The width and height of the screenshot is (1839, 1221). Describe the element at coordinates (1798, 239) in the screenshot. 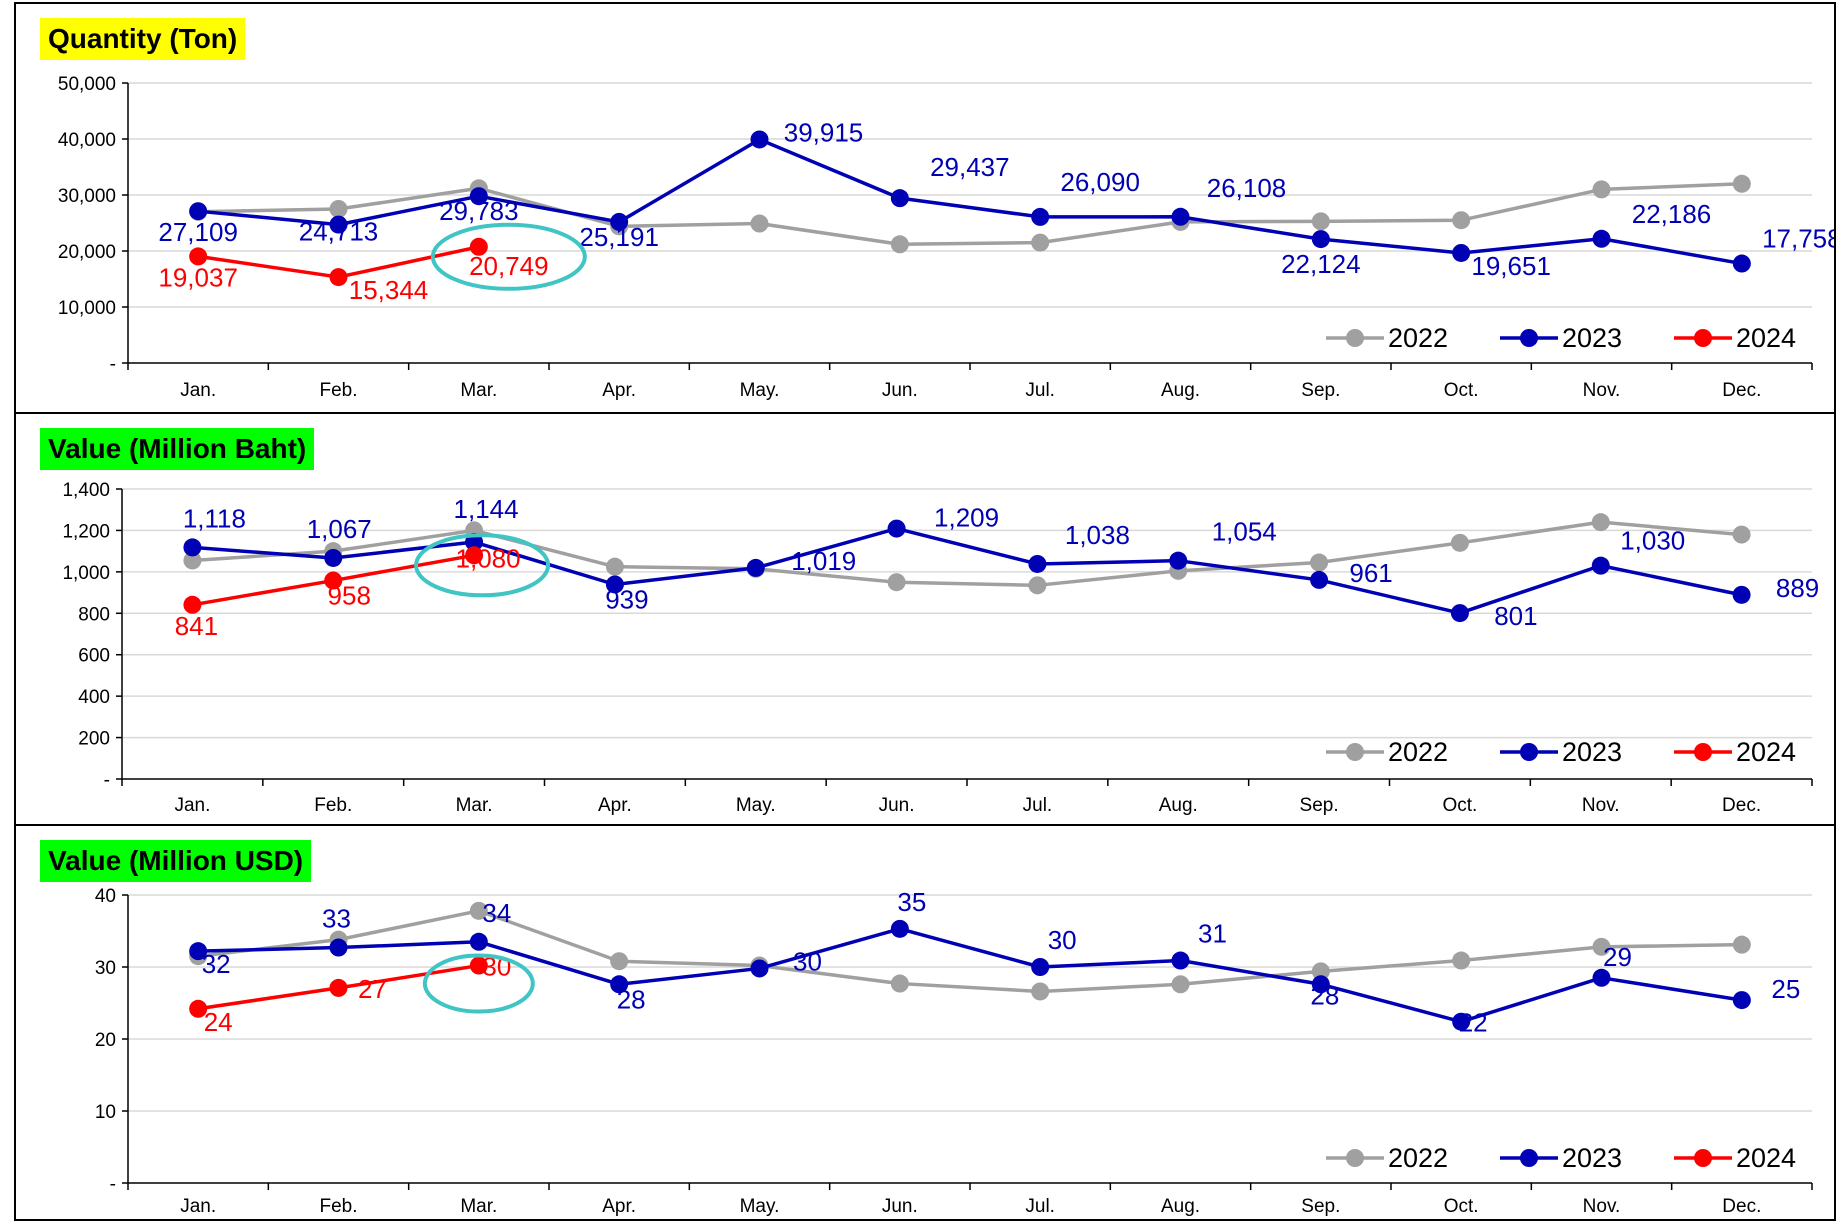

I see `data-label-2023: 17,758` at that location.